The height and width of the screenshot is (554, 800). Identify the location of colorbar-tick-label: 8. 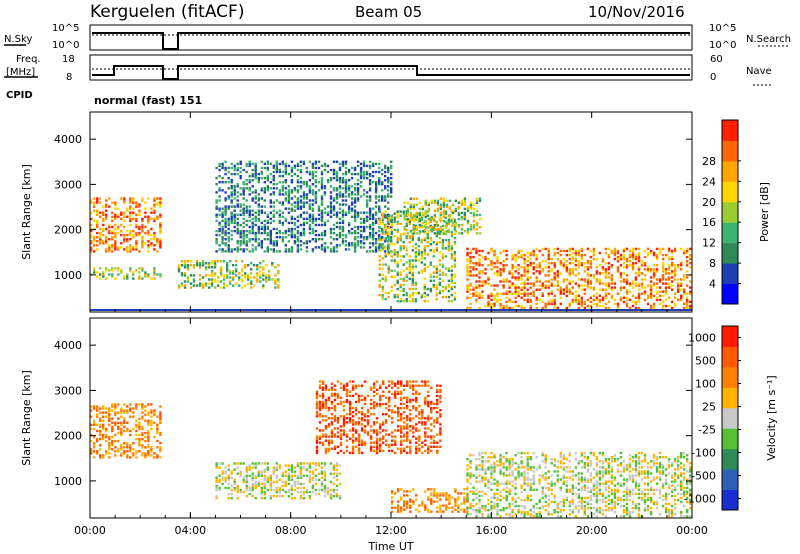
(712, 263).